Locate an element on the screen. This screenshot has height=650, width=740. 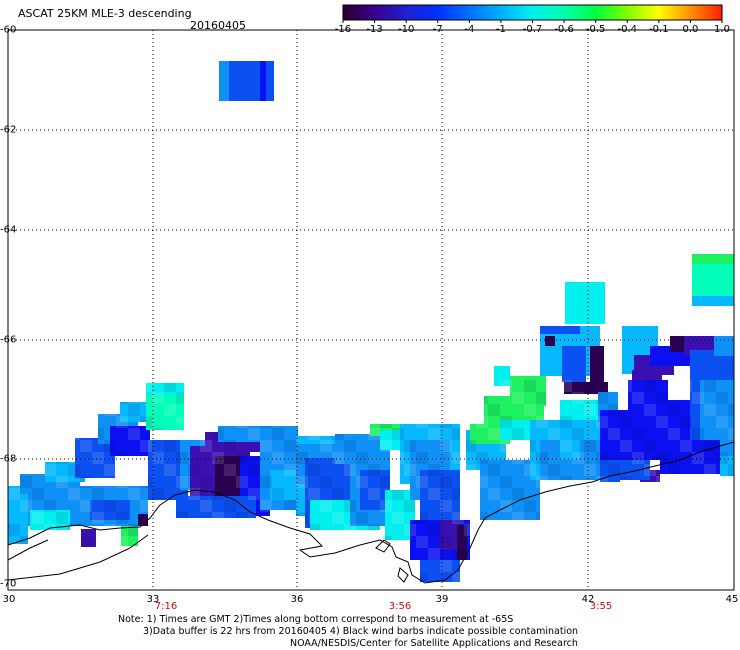
lat-label-64: -64 is located at coordinates (8, 230).